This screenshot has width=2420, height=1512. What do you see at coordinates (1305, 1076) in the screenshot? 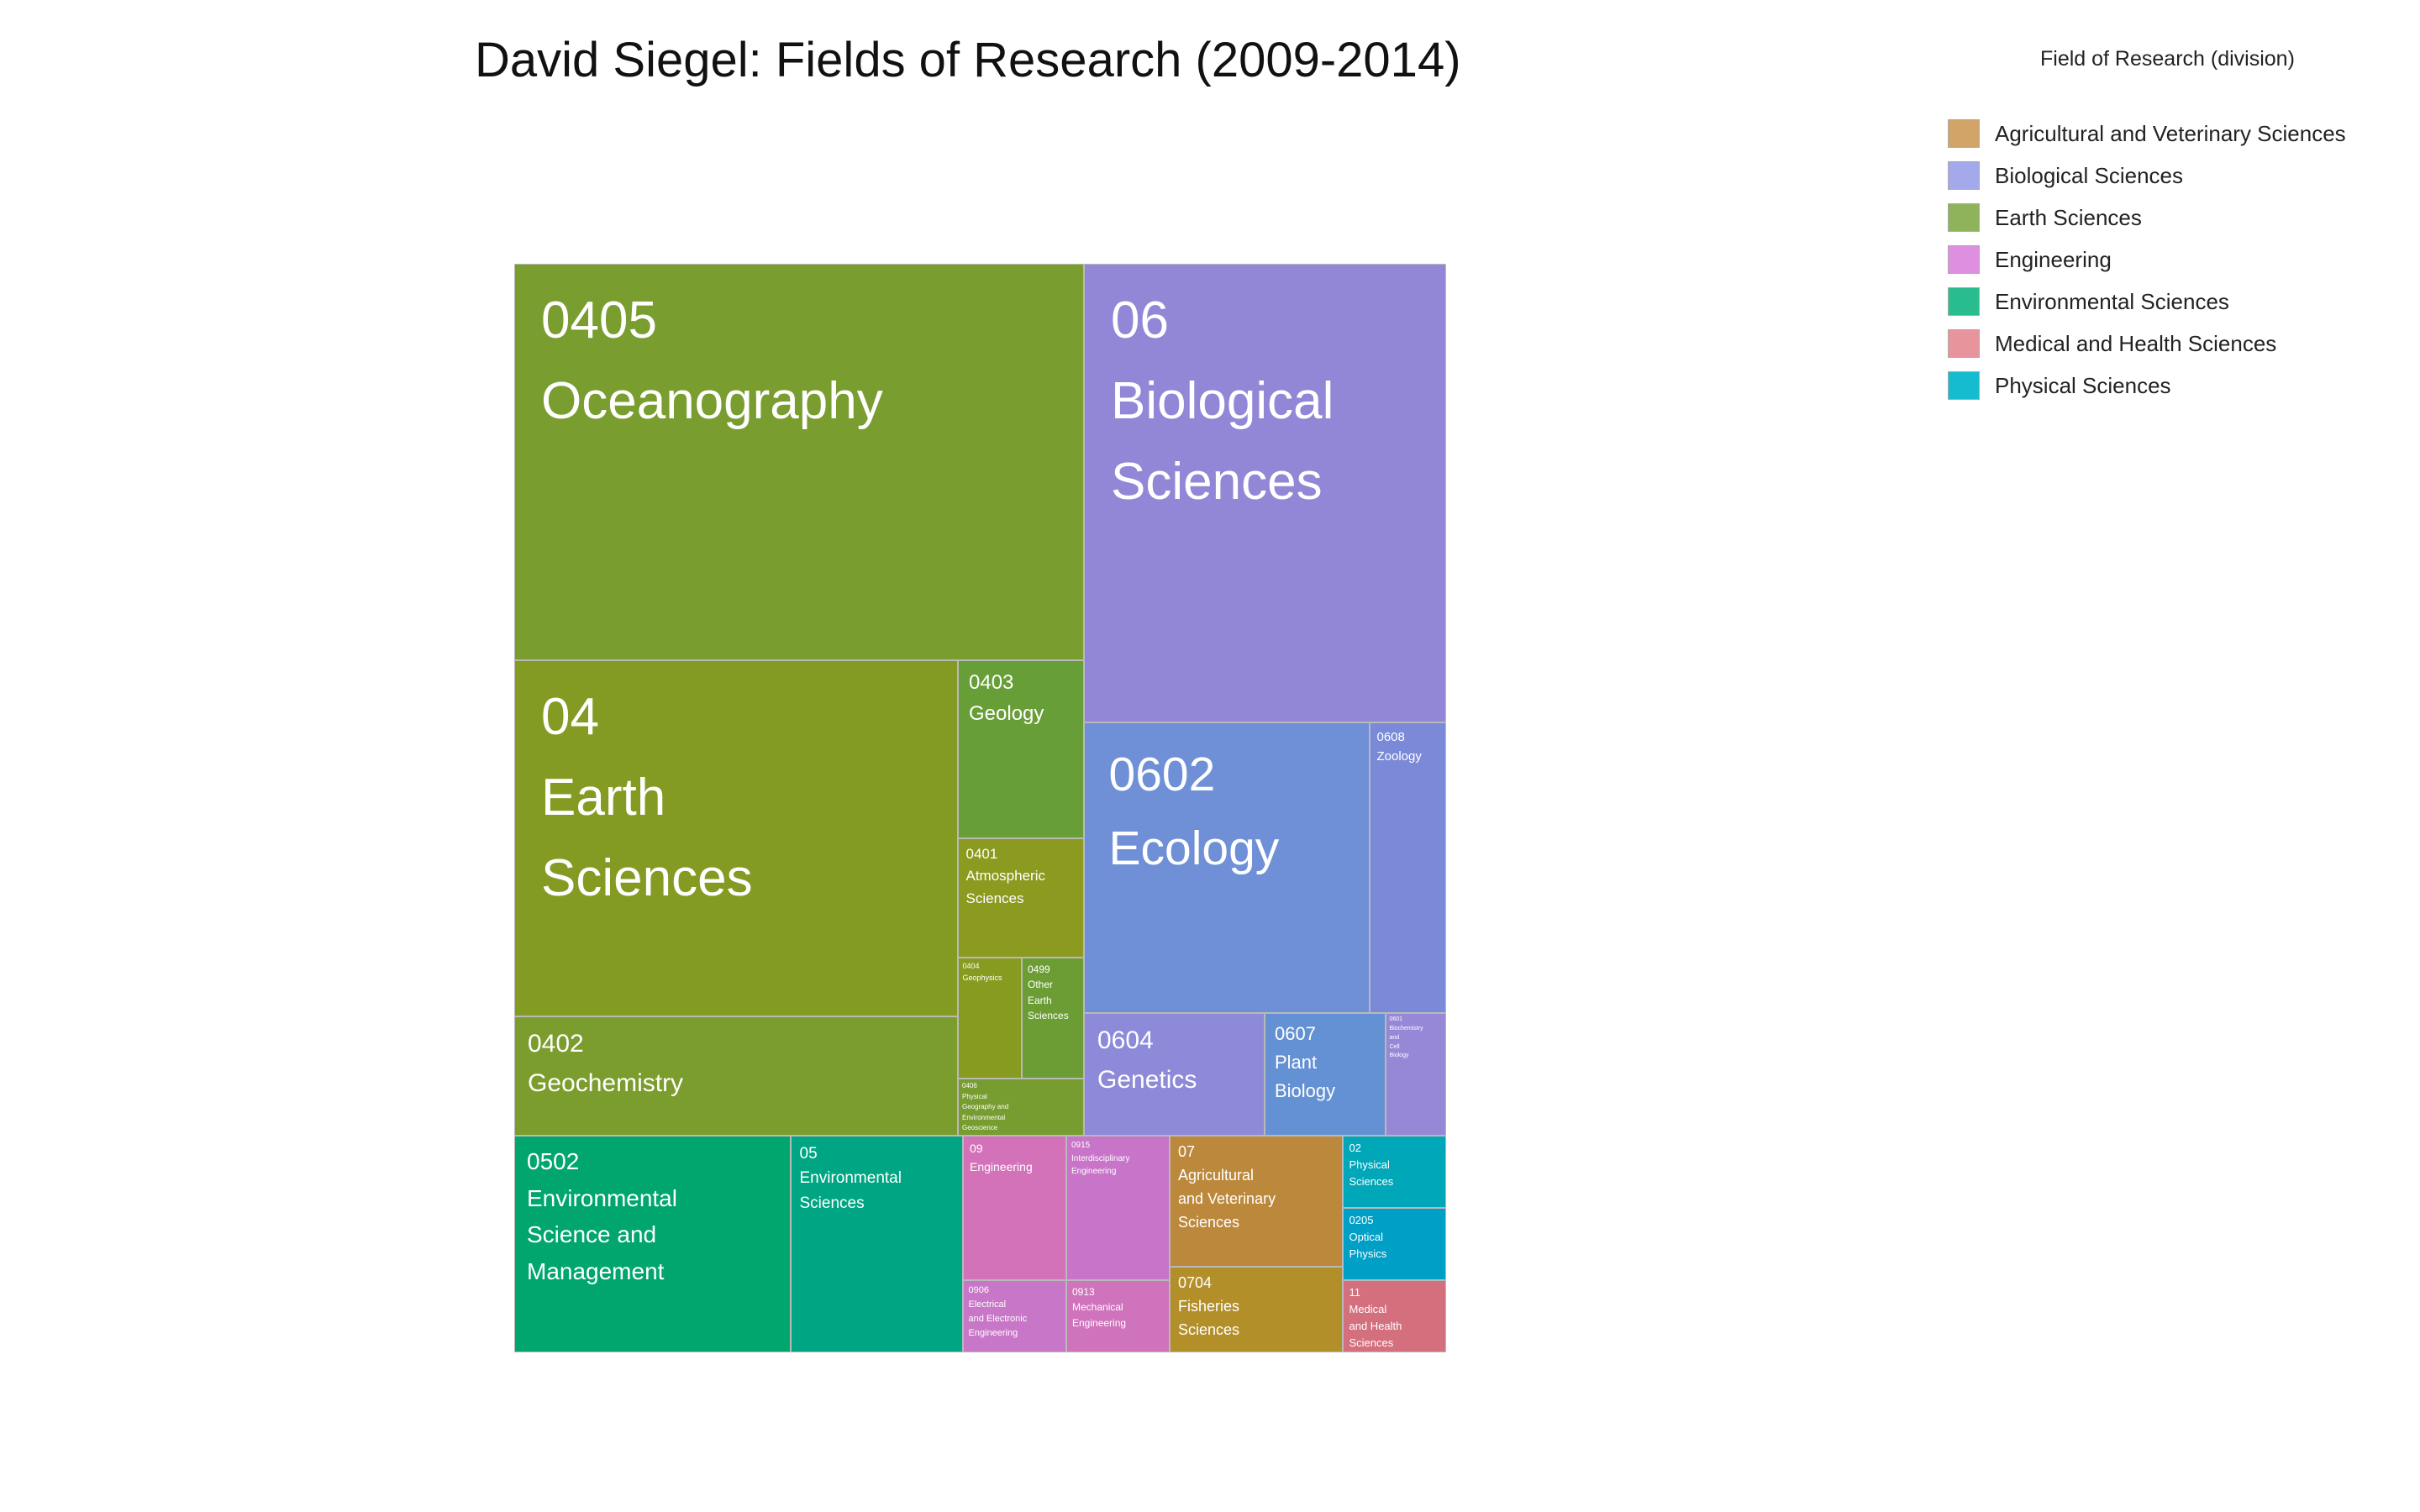
I see `tile-name: Plant Biology` at bounding box center [1305, 1076].